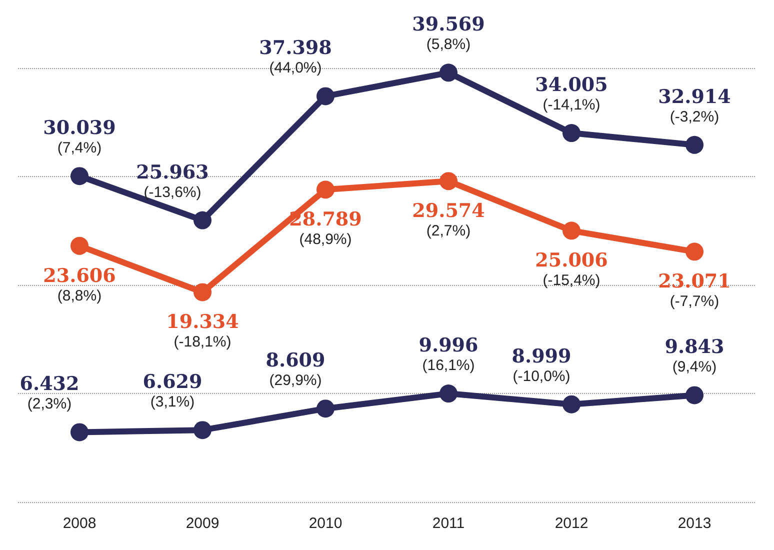  What do you see at coordinates (325, 523) in the screenshot?
I see `x-tick-label: 2010` at bounding box center [325, 523].